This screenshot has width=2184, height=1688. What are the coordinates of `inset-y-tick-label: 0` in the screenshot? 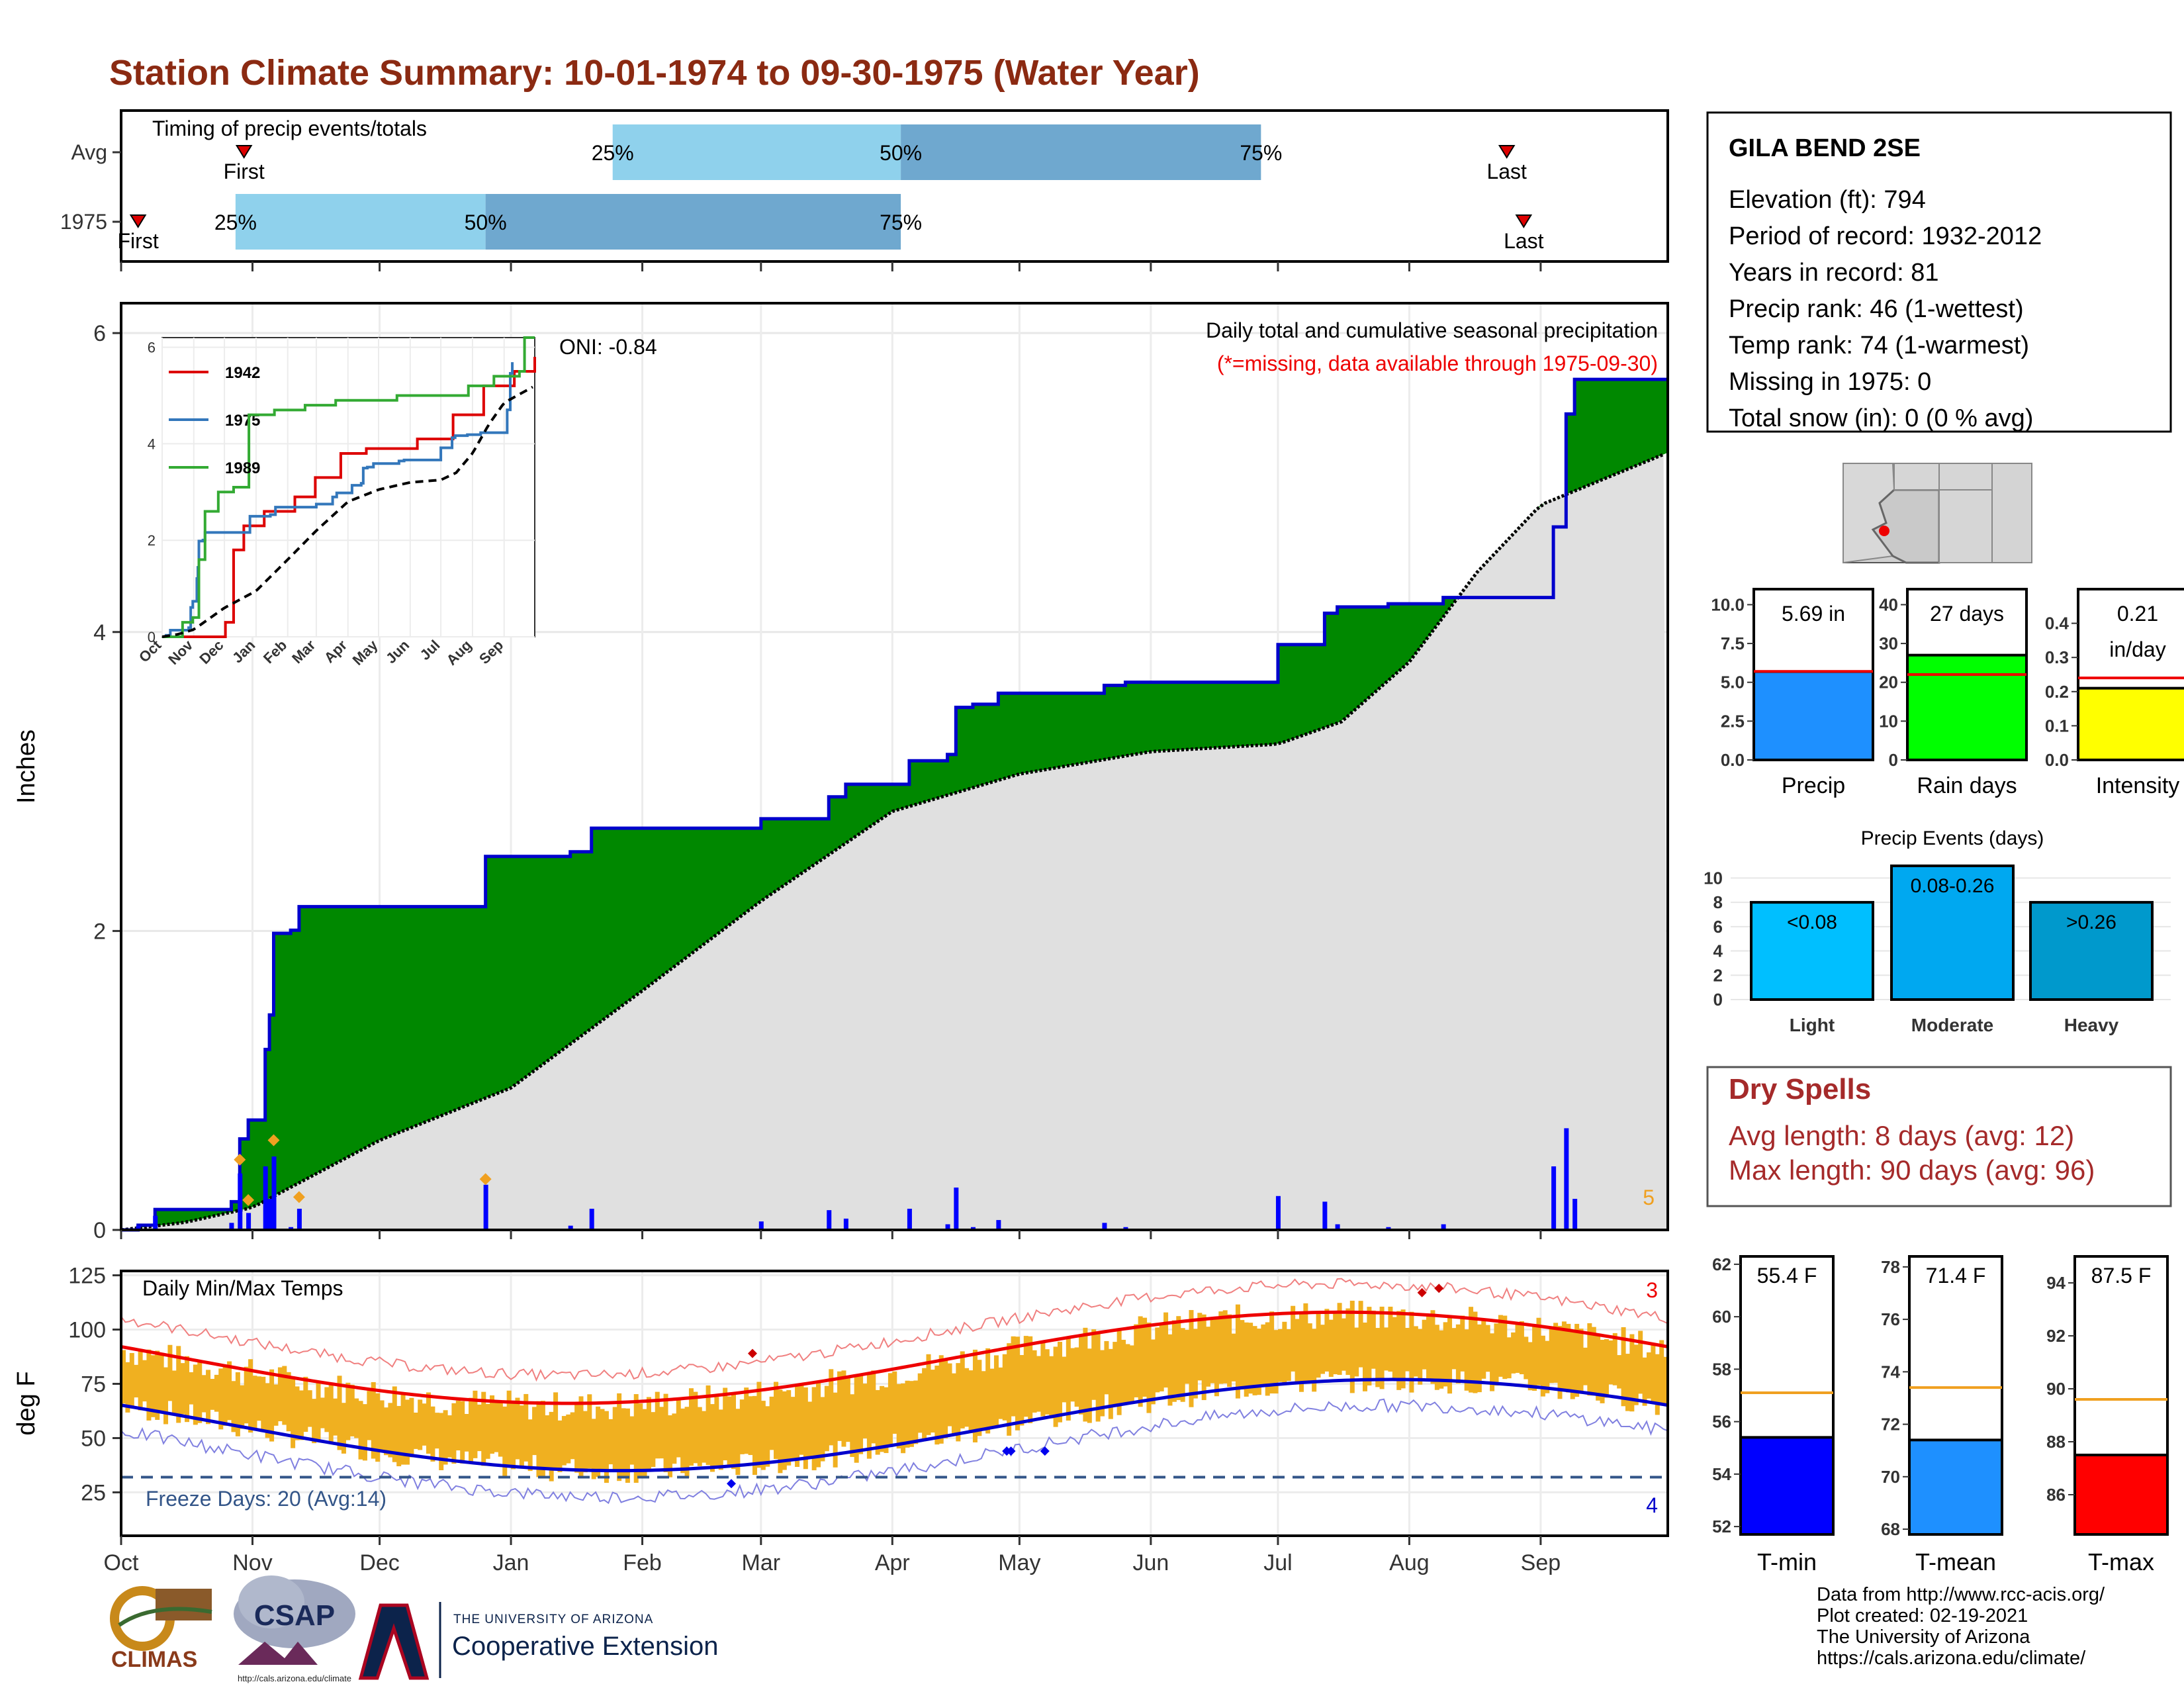 It's located at (152, 637).